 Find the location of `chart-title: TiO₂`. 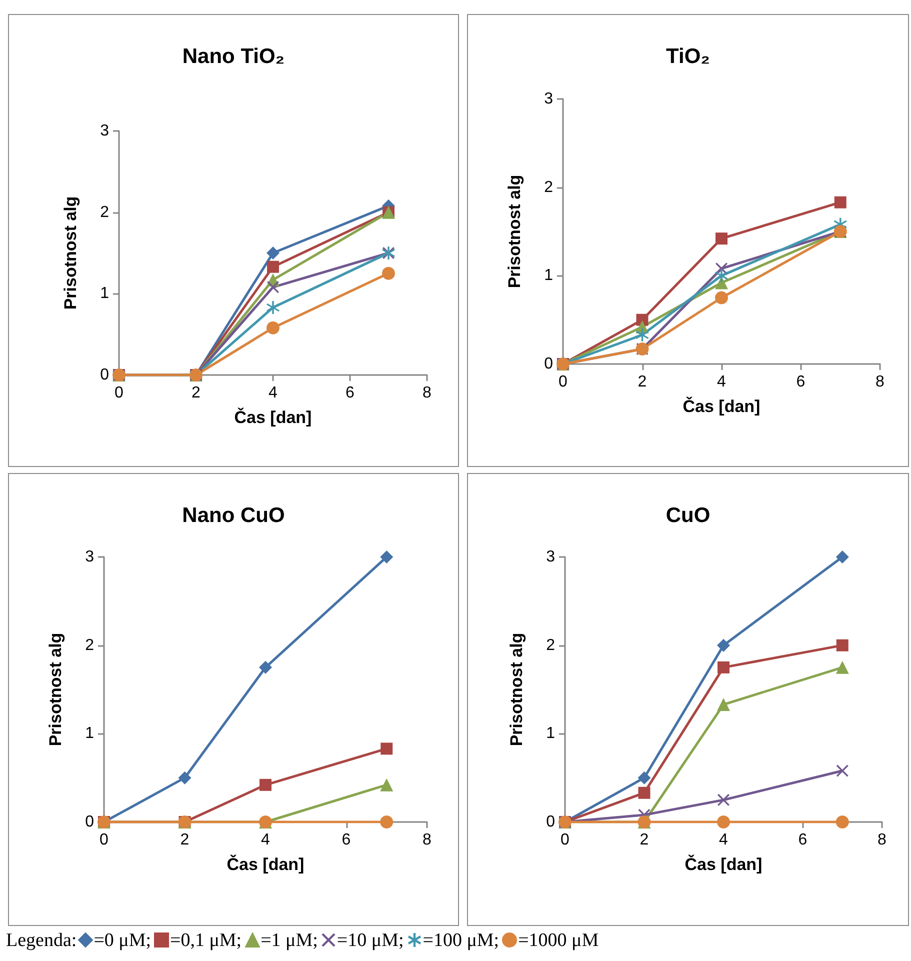

chart-title: TiO₂ is located at coordinates (688, 56).